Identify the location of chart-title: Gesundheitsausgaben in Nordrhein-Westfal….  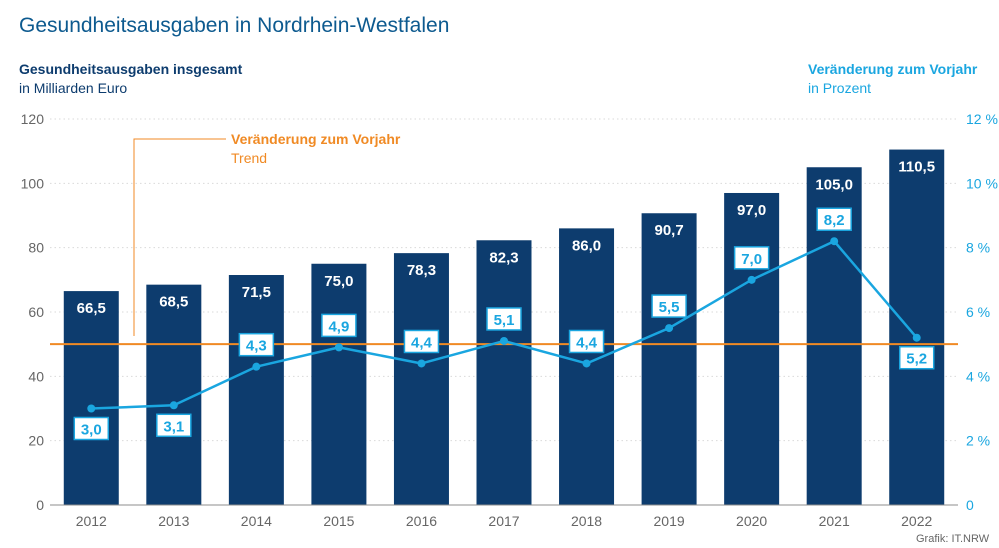
(234, 25).